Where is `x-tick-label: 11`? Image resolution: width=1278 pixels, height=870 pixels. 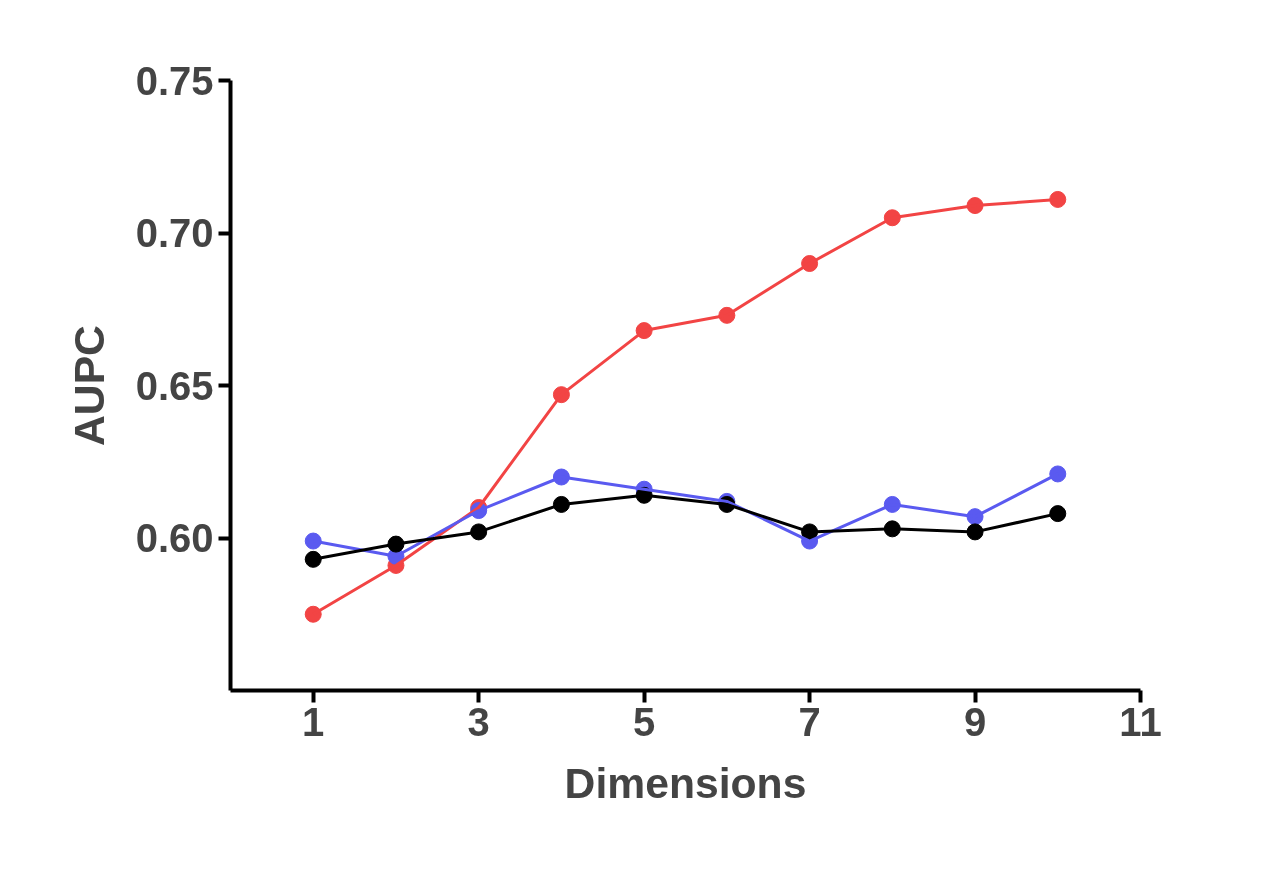
x-tick-label: 11 is located at coordinates (1140, 721).